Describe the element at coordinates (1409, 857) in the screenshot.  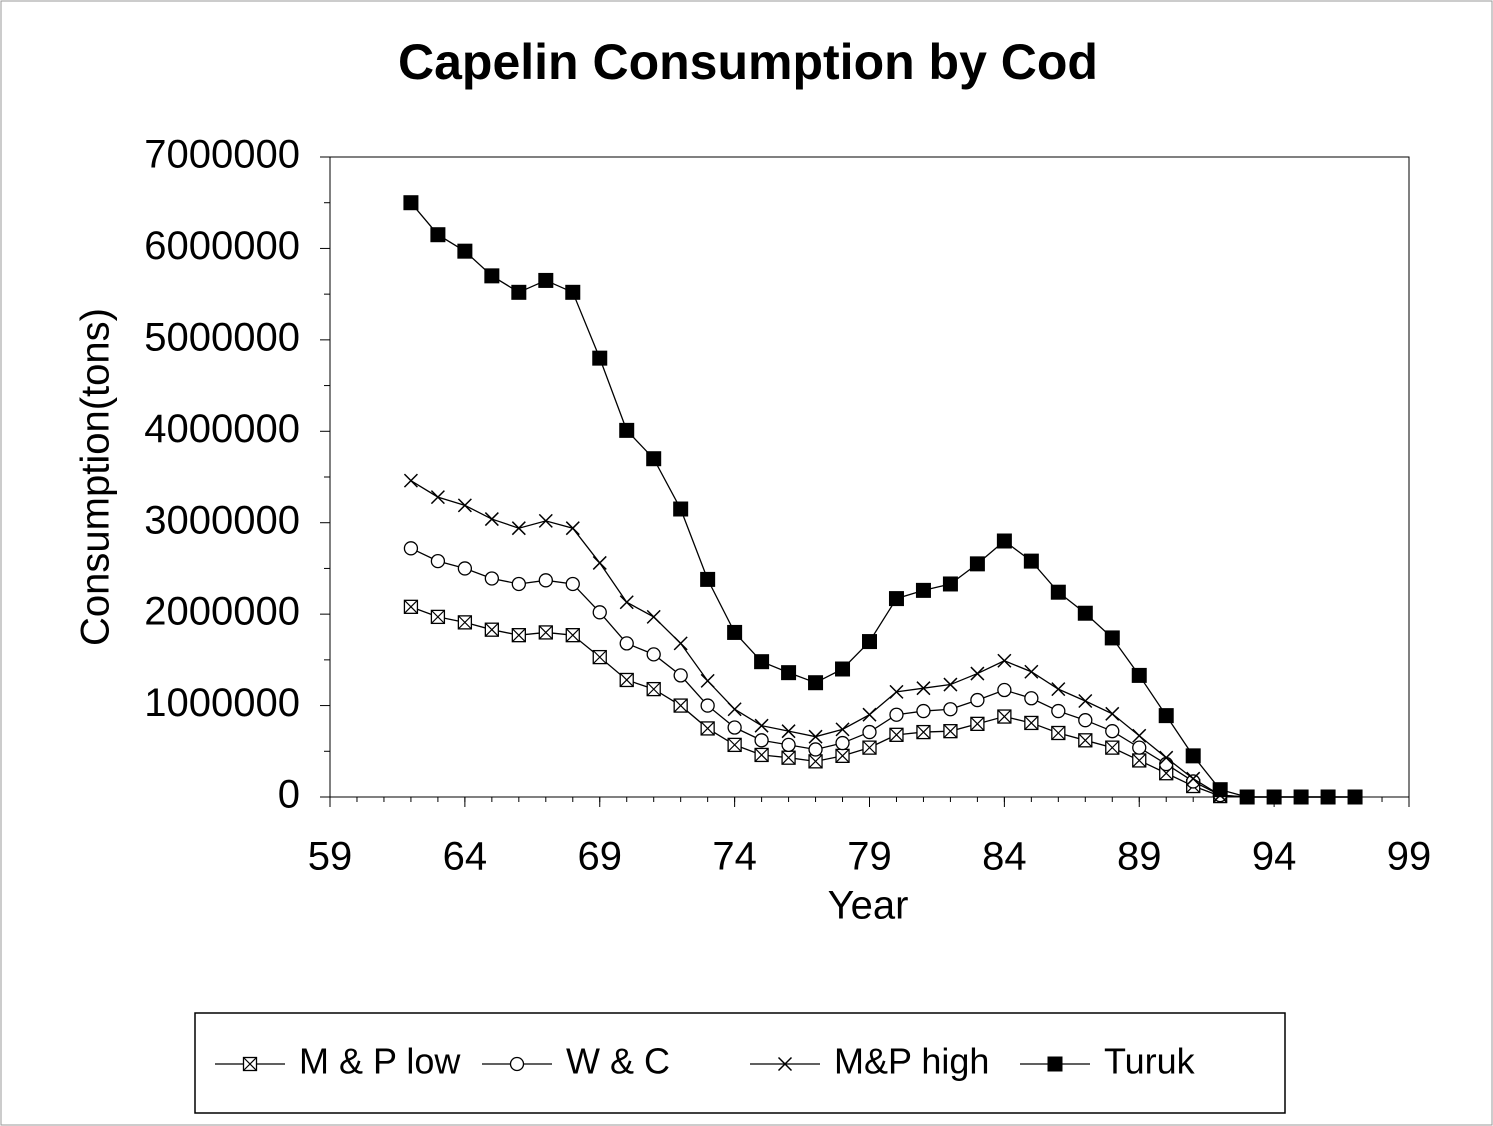
I see `x-tick-label: 99` at that location.